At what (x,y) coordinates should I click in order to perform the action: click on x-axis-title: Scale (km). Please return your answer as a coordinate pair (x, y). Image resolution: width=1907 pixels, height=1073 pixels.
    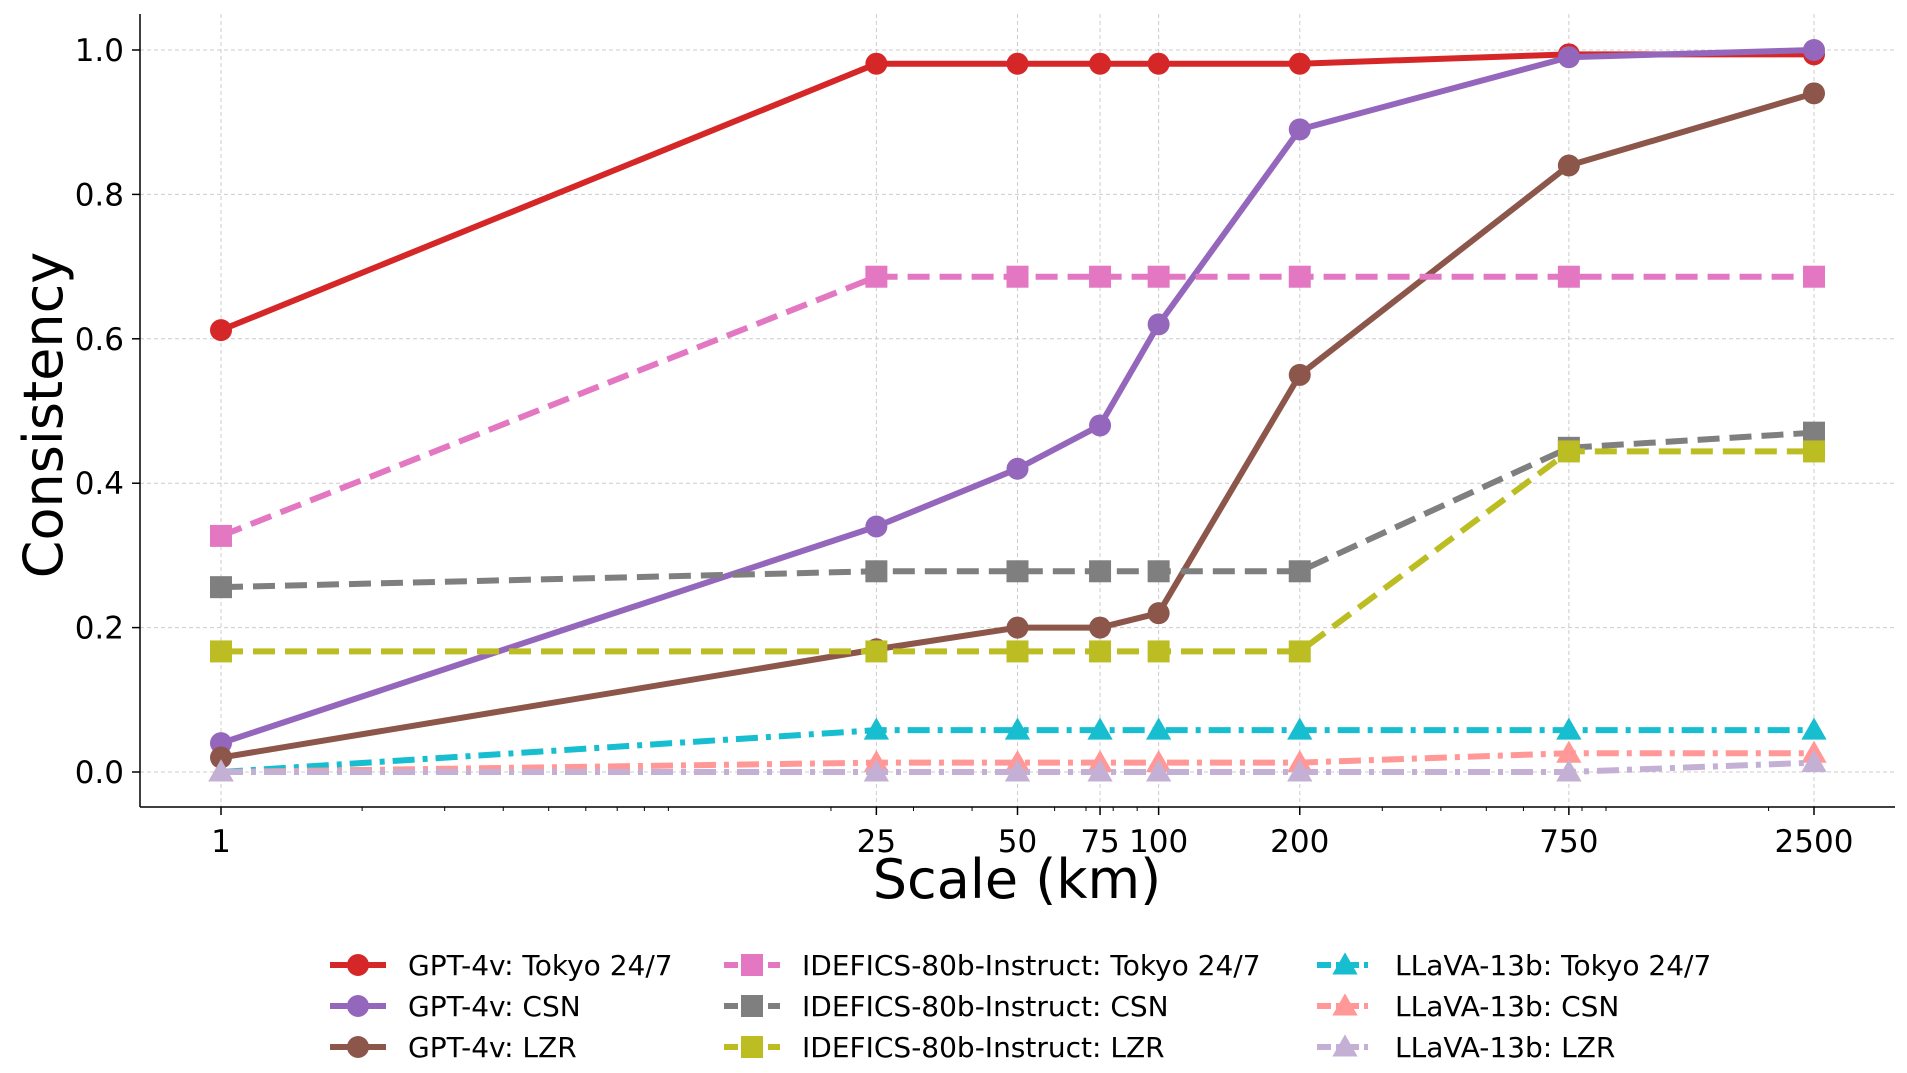
    Looking at the image, I should click on (1017, 879).